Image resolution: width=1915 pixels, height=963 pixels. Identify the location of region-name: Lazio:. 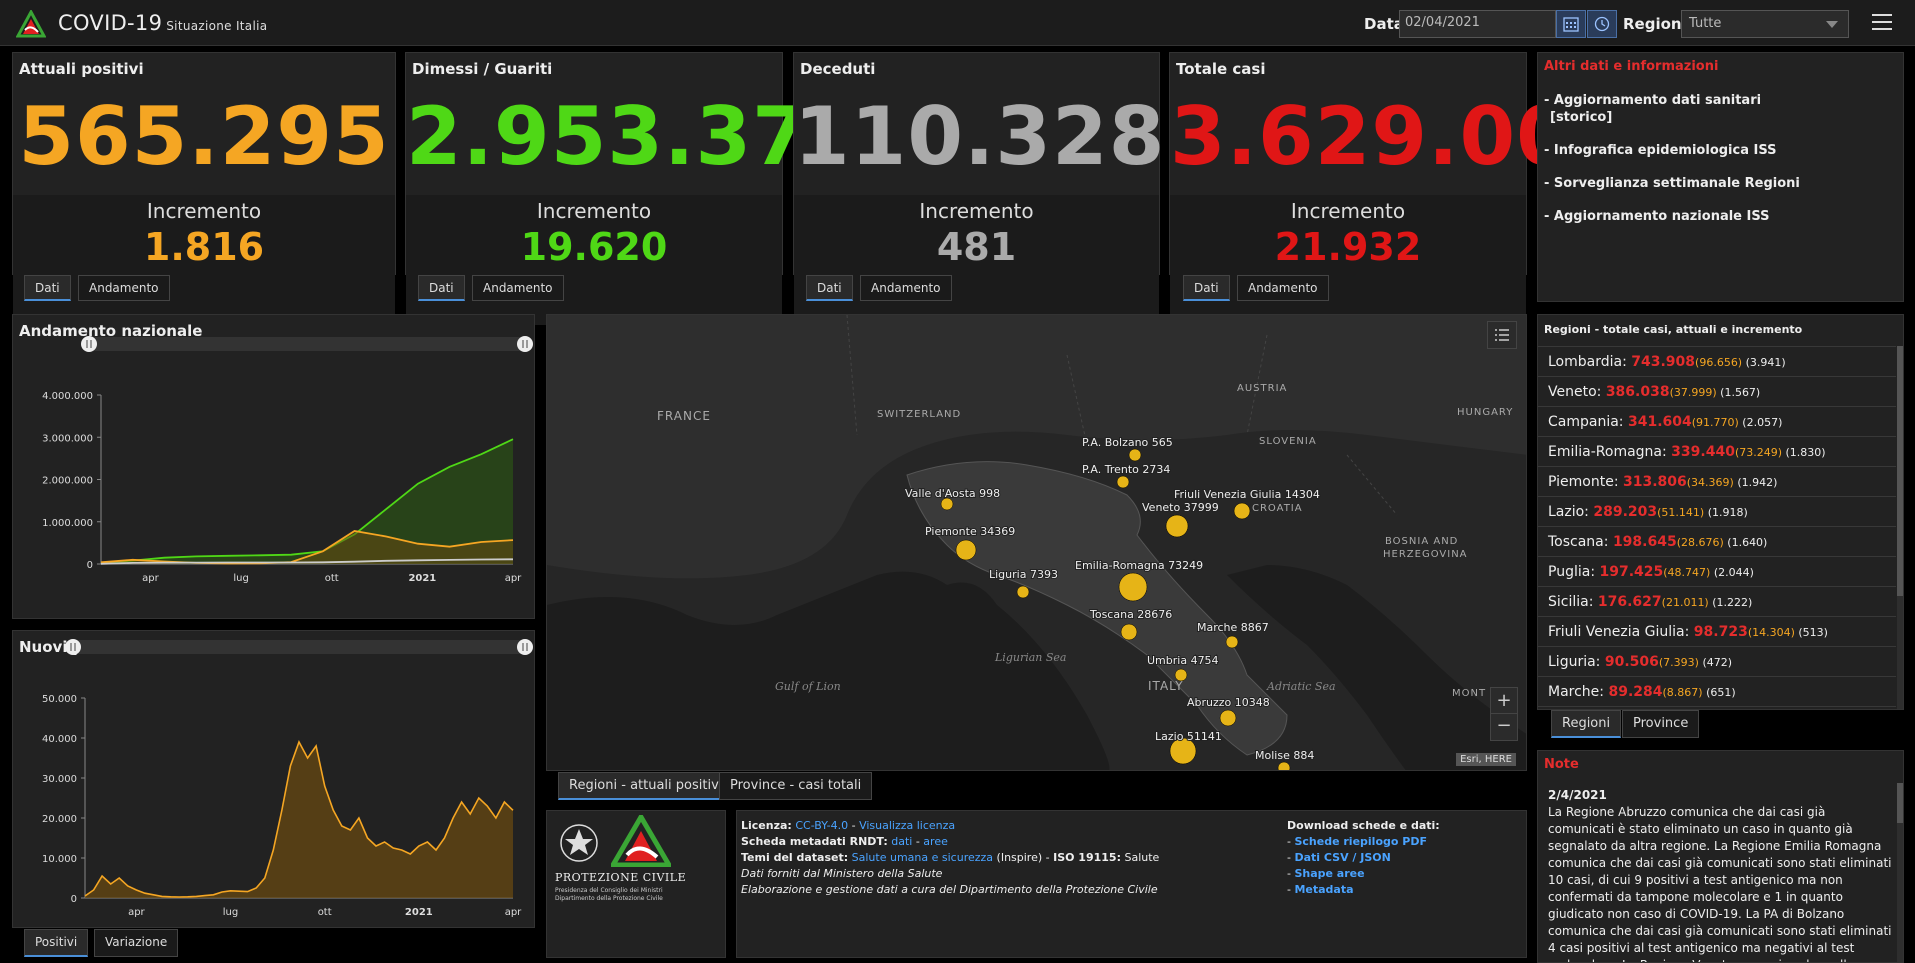
(1571, 512).